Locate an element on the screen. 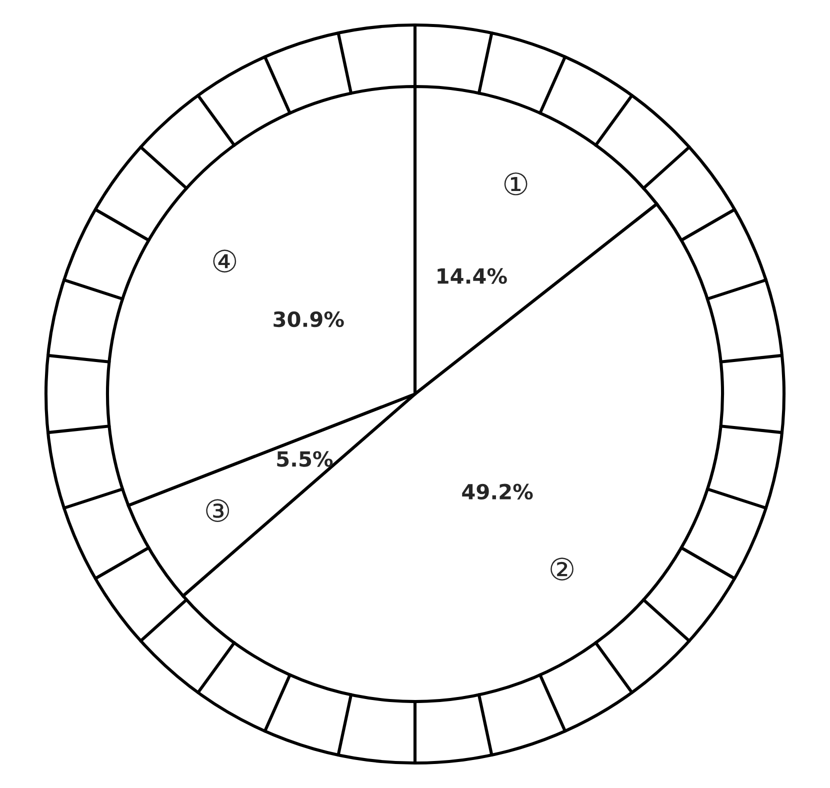  data-label: 30.9% is located at coordinates (309, 319).